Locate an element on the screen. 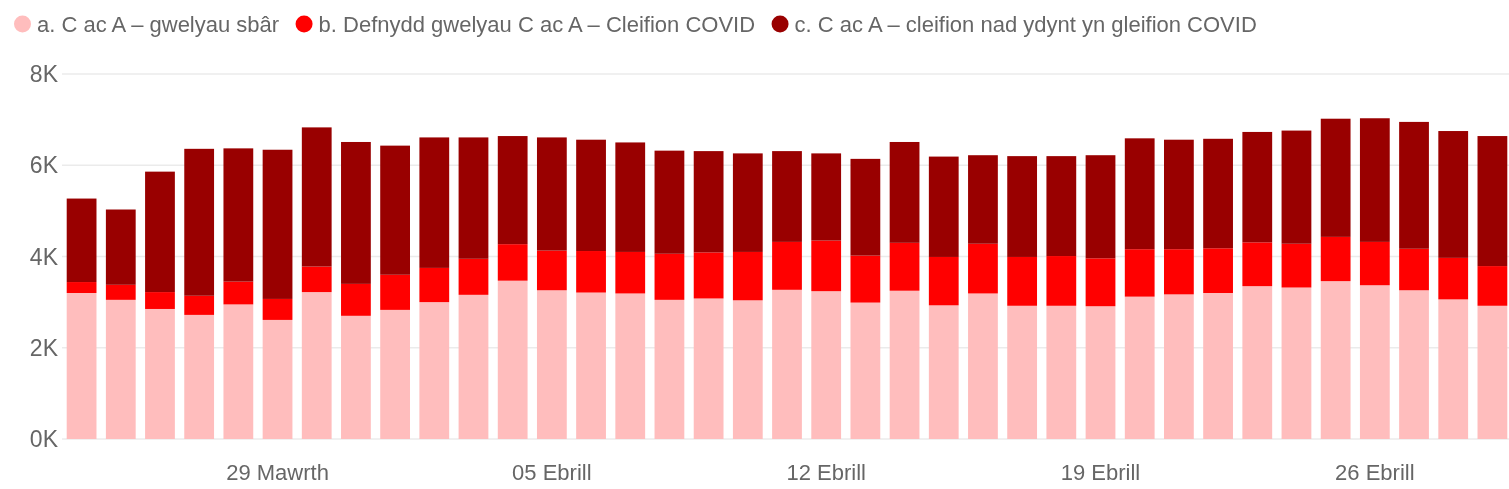 This screenshot has width=1509, height=489. y-tick-label: 6K is located at coordinates (44, 165).